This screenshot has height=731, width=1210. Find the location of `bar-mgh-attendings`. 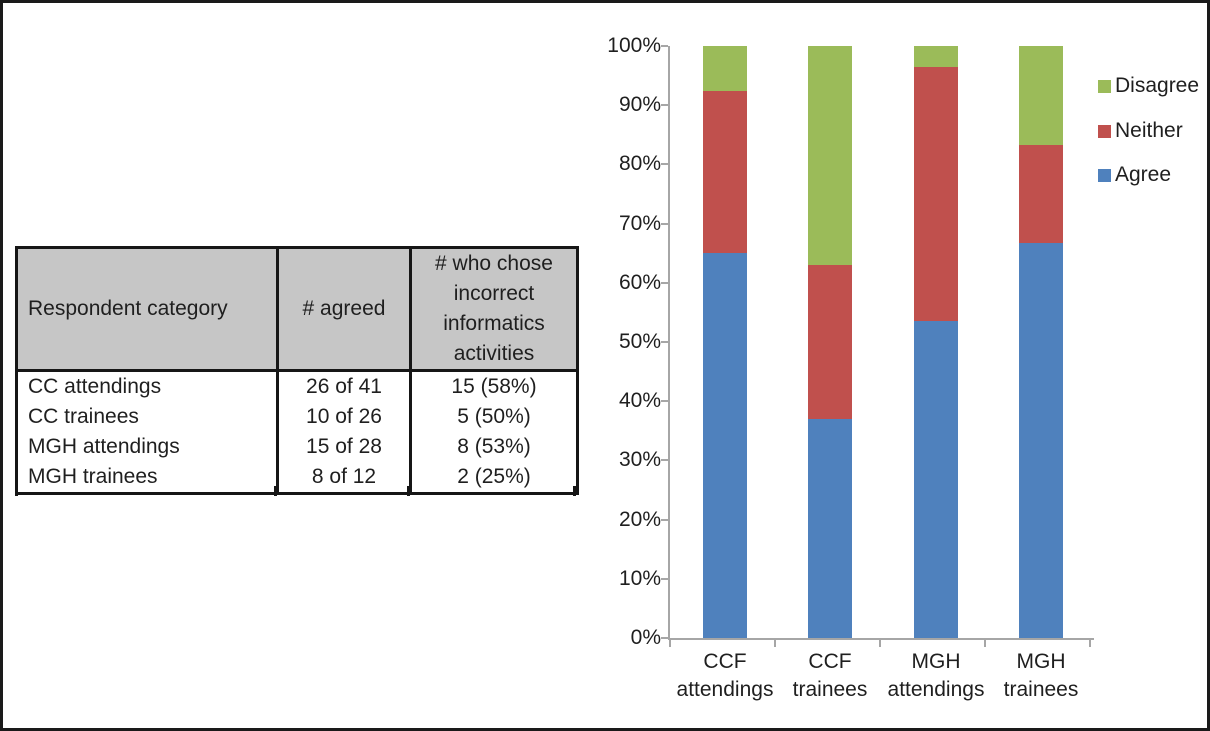

bar-mgh-attendings is located at coordinates (936, 342).